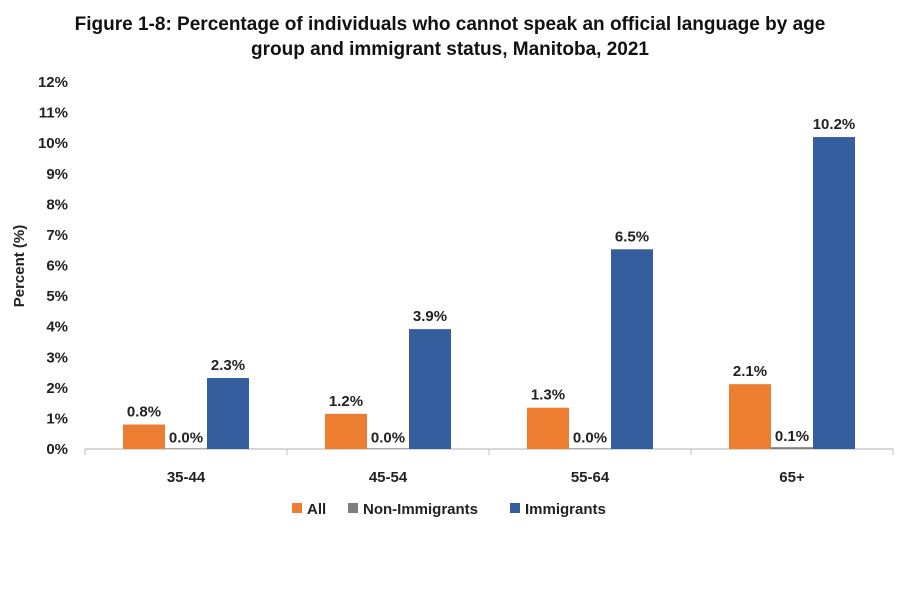 This screenshot has width=900, height=600. Describe the element at coordinates (834, 124) in the screenshot. I see `data-label: 10.2%` at that location.